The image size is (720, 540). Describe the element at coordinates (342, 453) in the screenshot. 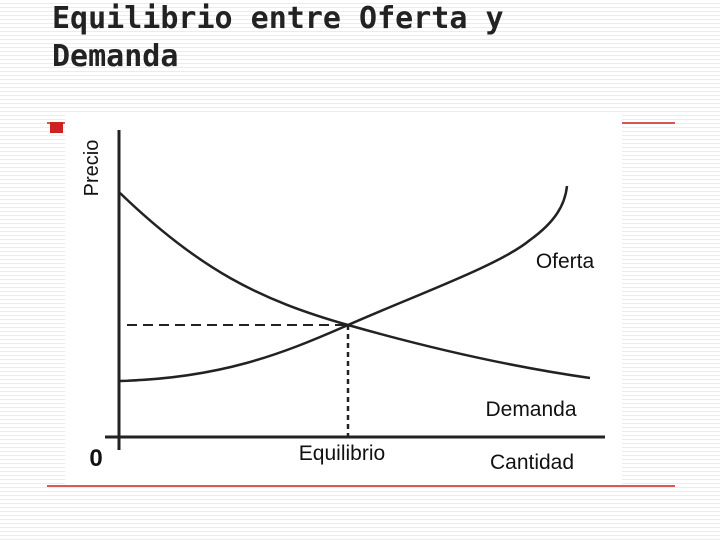

I see `equilibrium-label: Equilibrio` at that location.